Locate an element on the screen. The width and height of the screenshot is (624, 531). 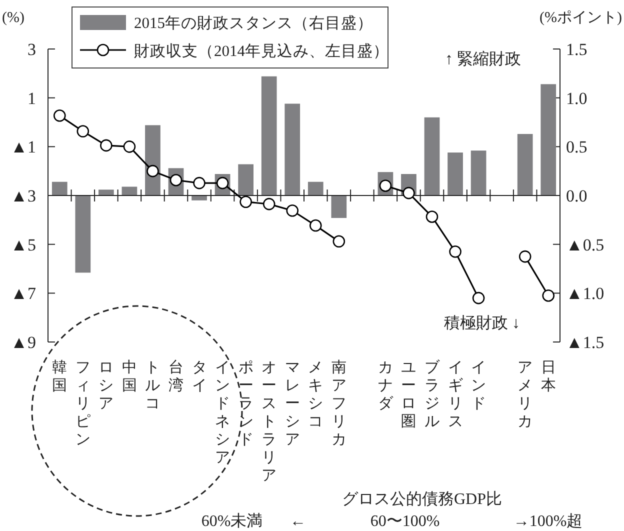
x-tick-label: イギリス is located at coordinates (455, 395).